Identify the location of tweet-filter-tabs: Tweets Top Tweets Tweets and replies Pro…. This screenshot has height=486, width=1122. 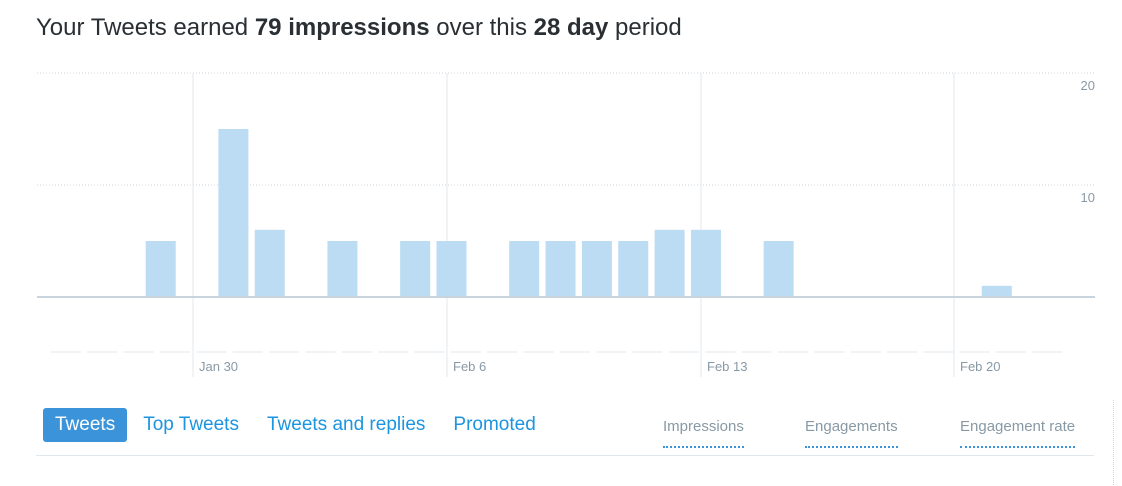
(303, 425).